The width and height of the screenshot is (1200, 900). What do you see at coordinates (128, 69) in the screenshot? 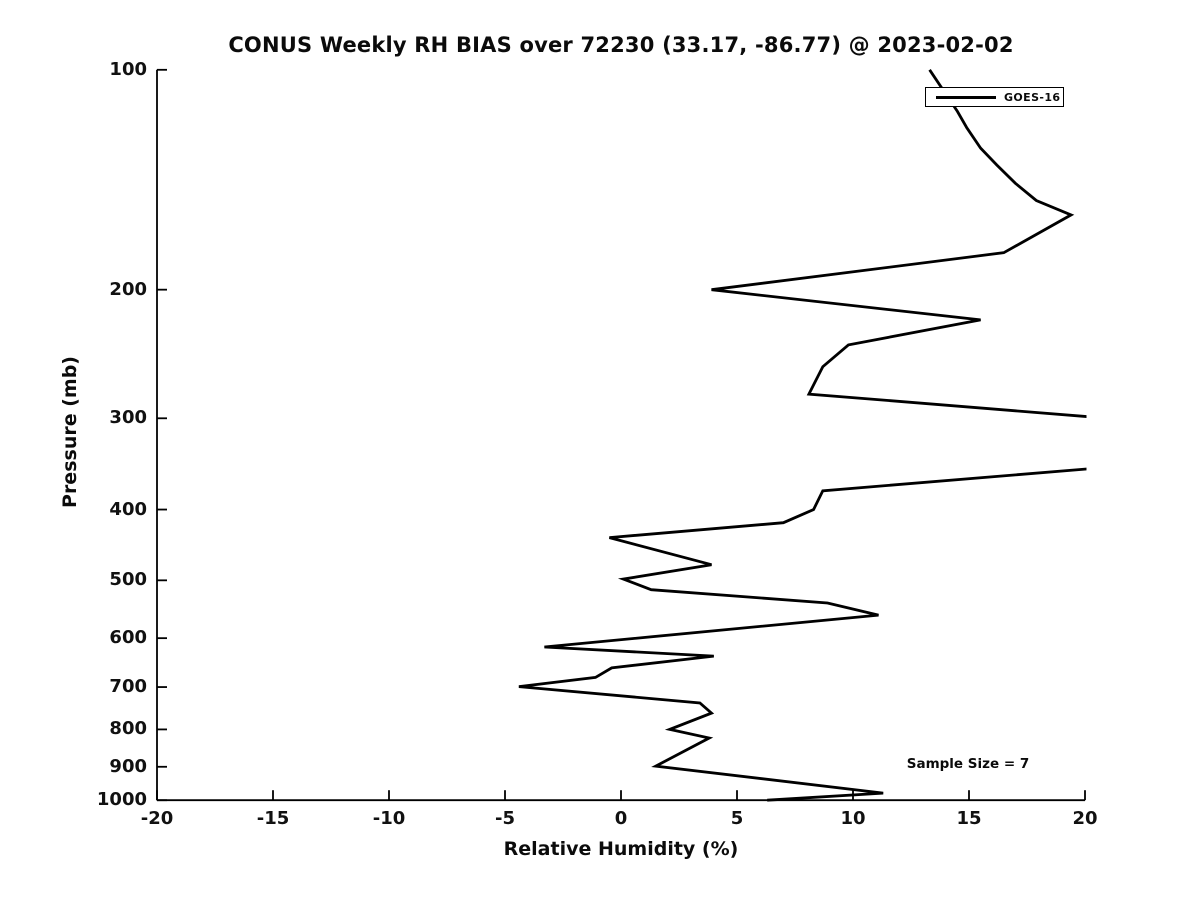
I see `y-tick-label: 100` at bounding box center [128, 69].